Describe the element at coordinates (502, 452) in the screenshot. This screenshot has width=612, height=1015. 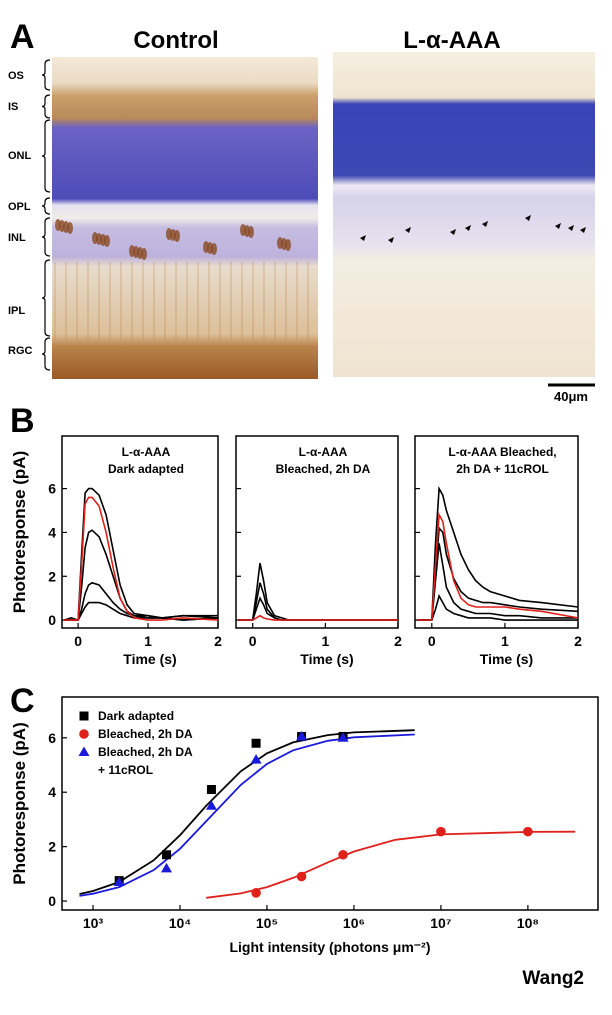
I see `chart-title: L-α-AAA Bleached,` at that location.